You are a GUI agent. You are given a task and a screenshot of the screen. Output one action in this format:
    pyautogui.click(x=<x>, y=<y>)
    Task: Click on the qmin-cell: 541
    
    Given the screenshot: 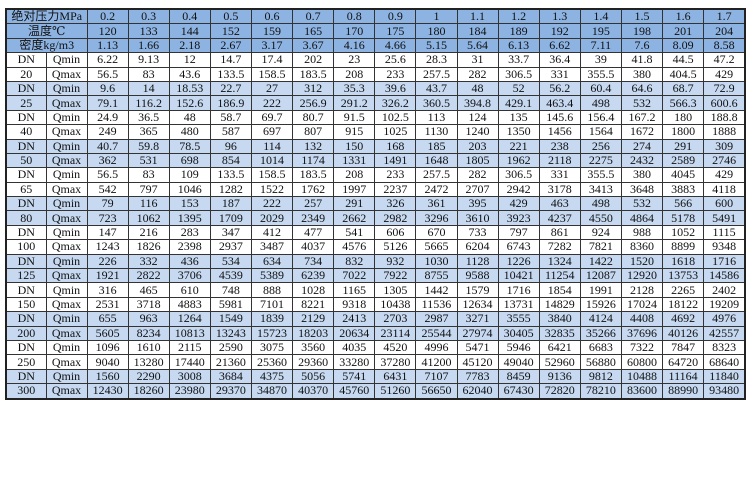 What is the action you would take?
    pyautogui.click(x=354, y=232)
    